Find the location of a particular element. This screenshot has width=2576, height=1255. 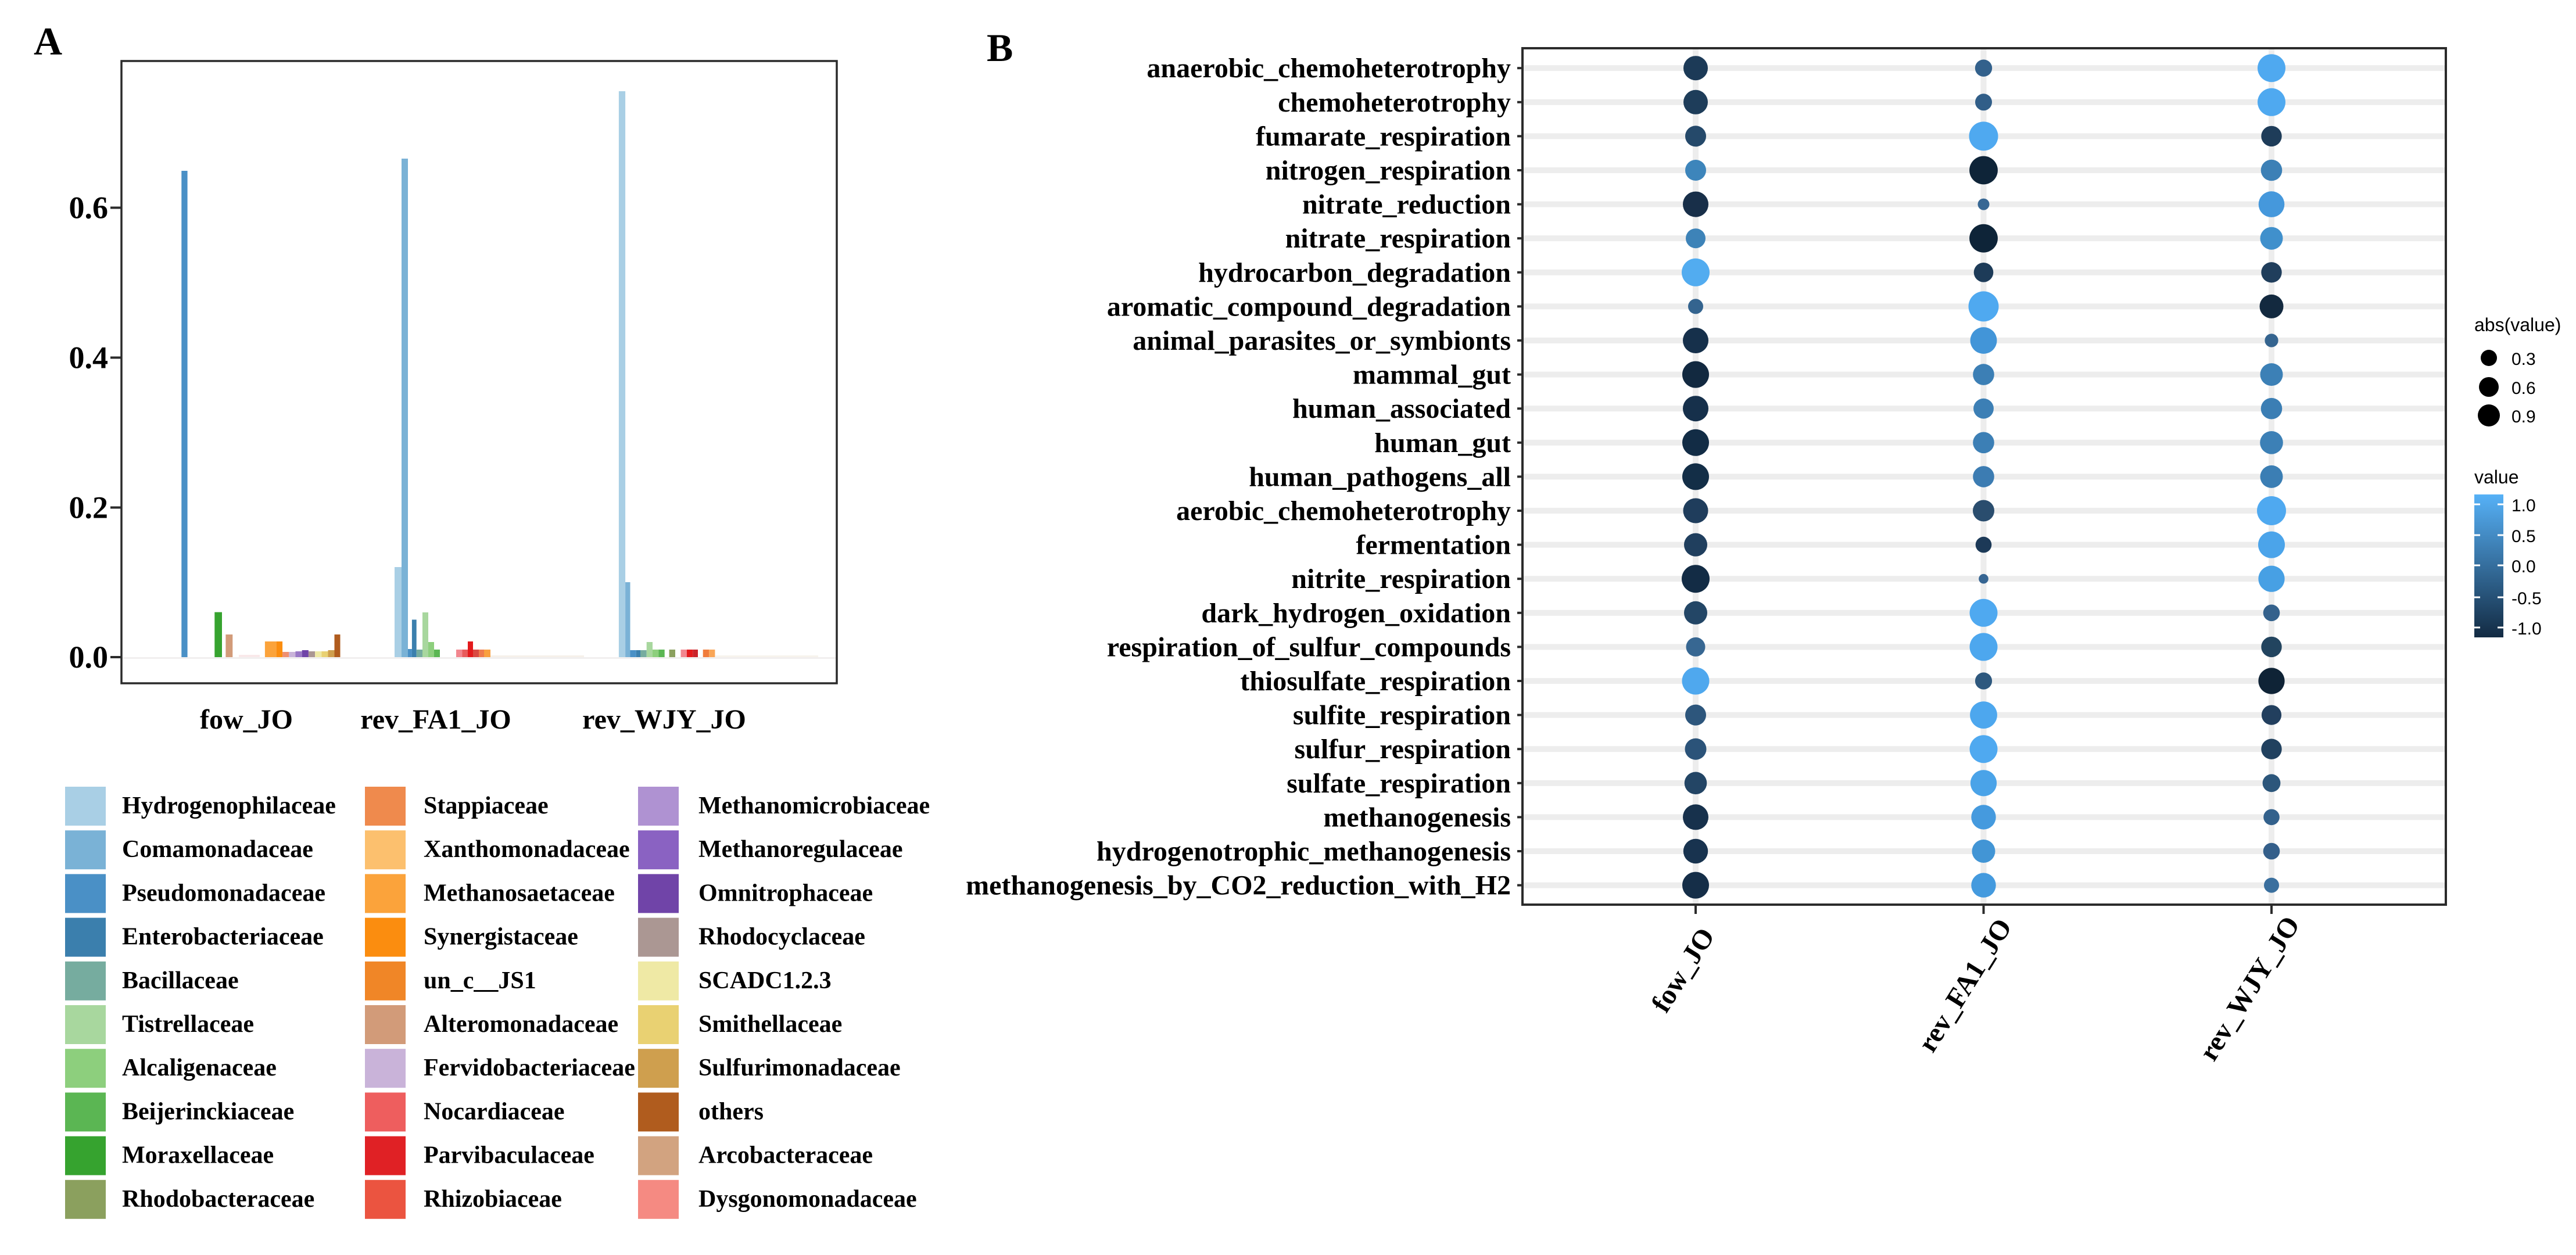

svg-text: sulfite_respiration is located at coordinates (1402, 715).